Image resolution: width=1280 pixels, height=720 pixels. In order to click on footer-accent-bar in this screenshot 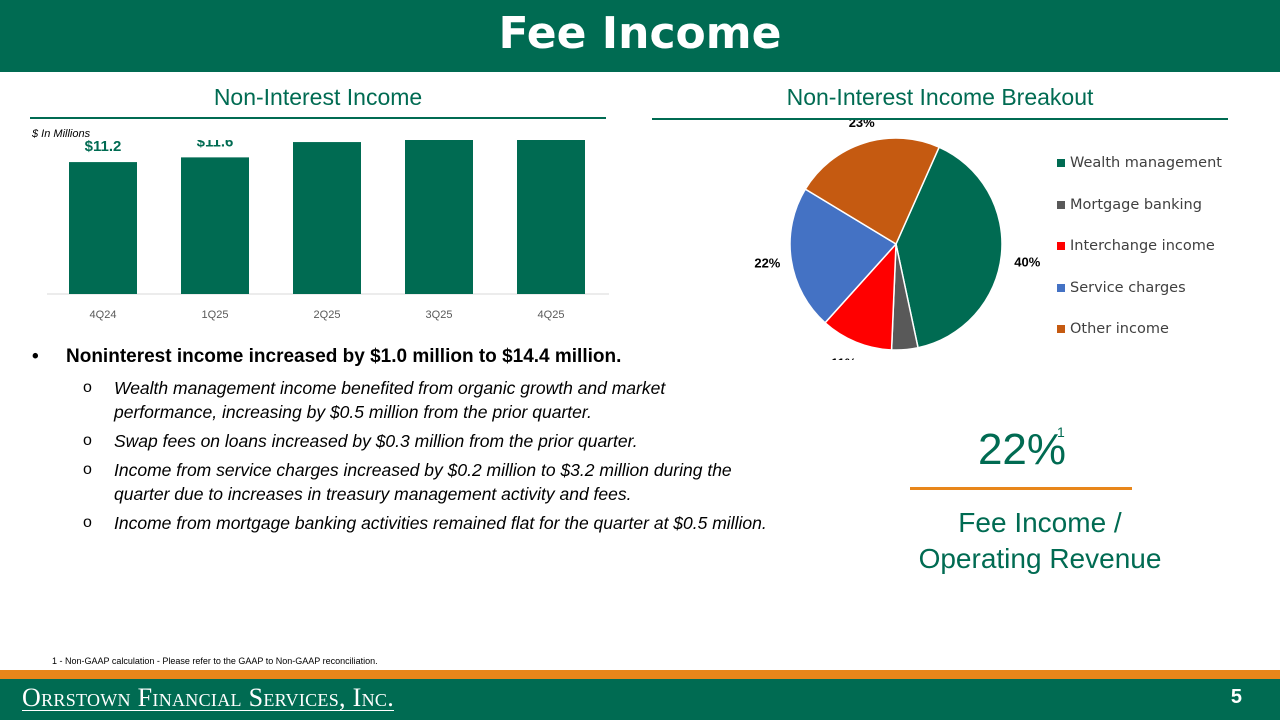, I will do `click(640, 674)`.